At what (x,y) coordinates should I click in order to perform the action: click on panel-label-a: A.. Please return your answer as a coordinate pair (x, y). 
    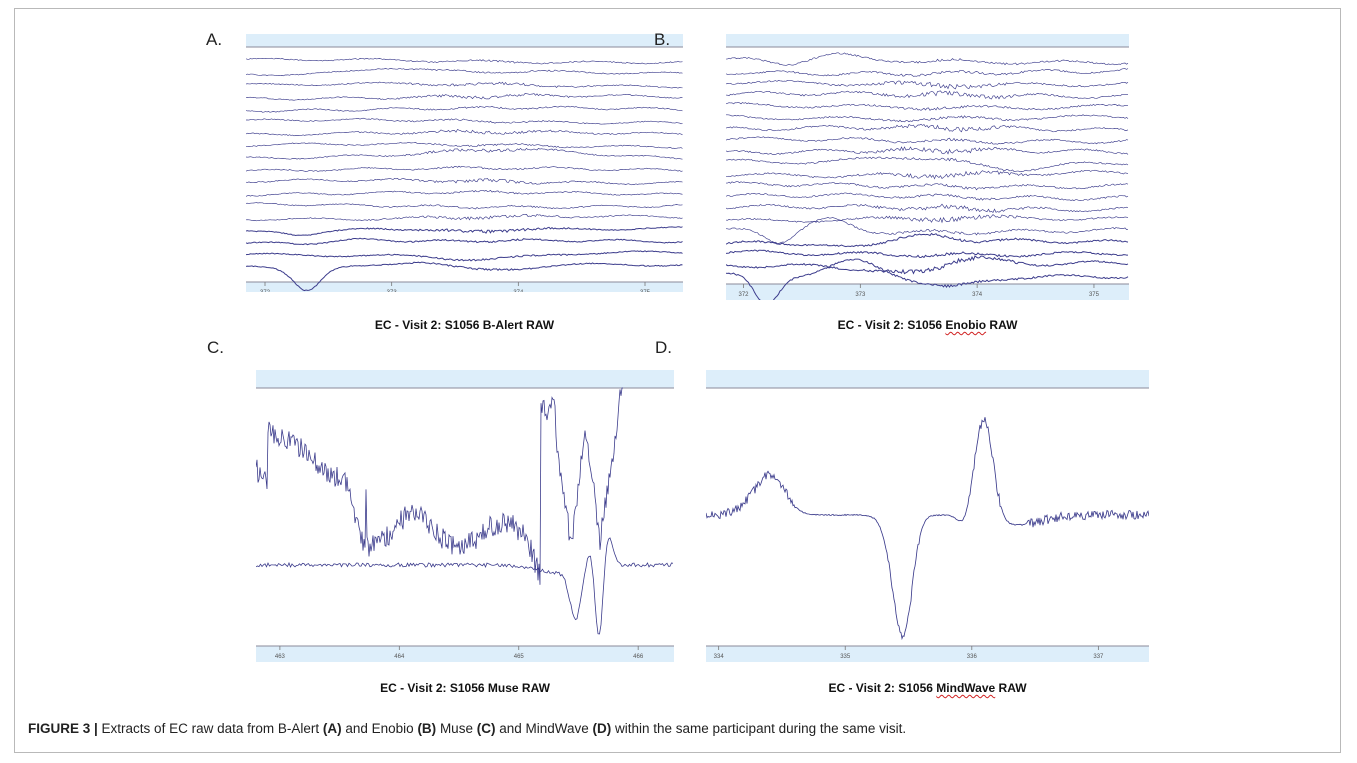
    Looking at the image, I should click on (214, 39).